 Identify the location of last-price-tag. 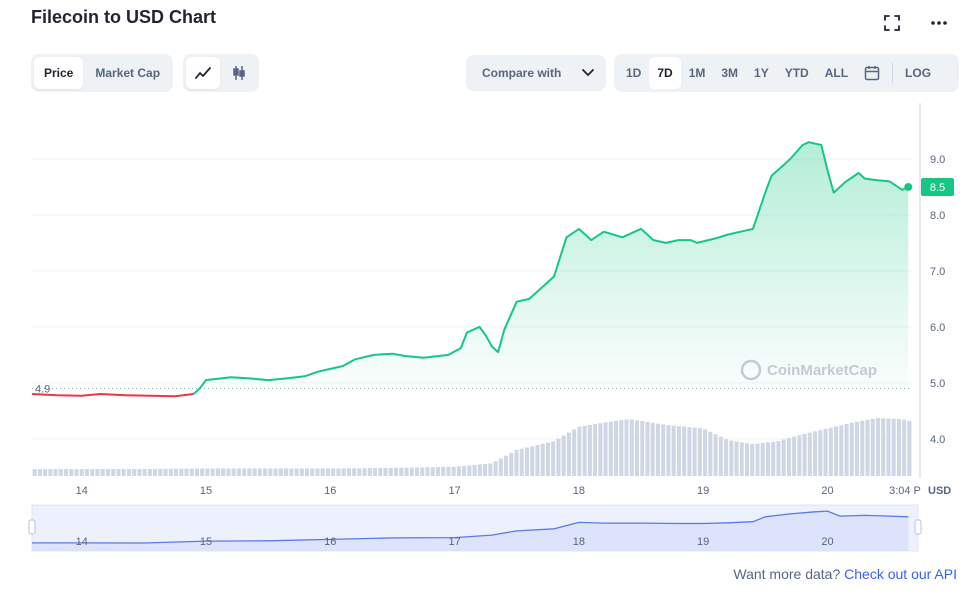
(937, 186).